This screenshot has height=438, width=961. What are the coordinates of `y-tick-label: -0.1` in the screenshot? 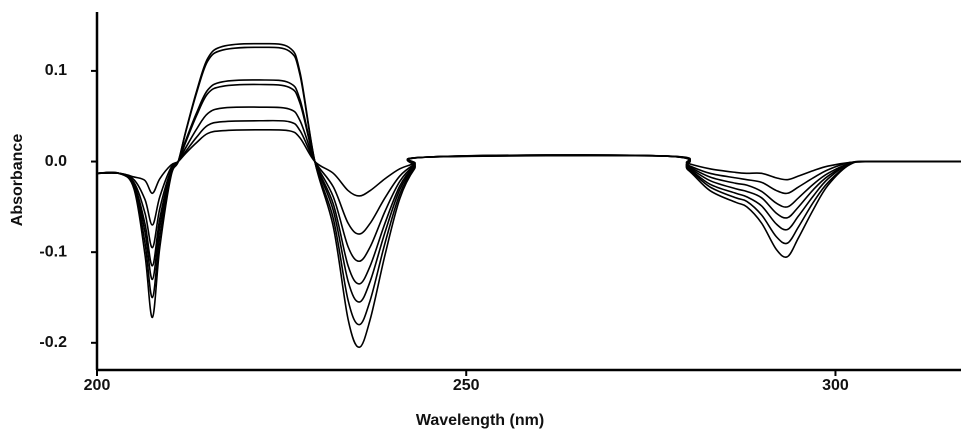 It's located at (53, 251).